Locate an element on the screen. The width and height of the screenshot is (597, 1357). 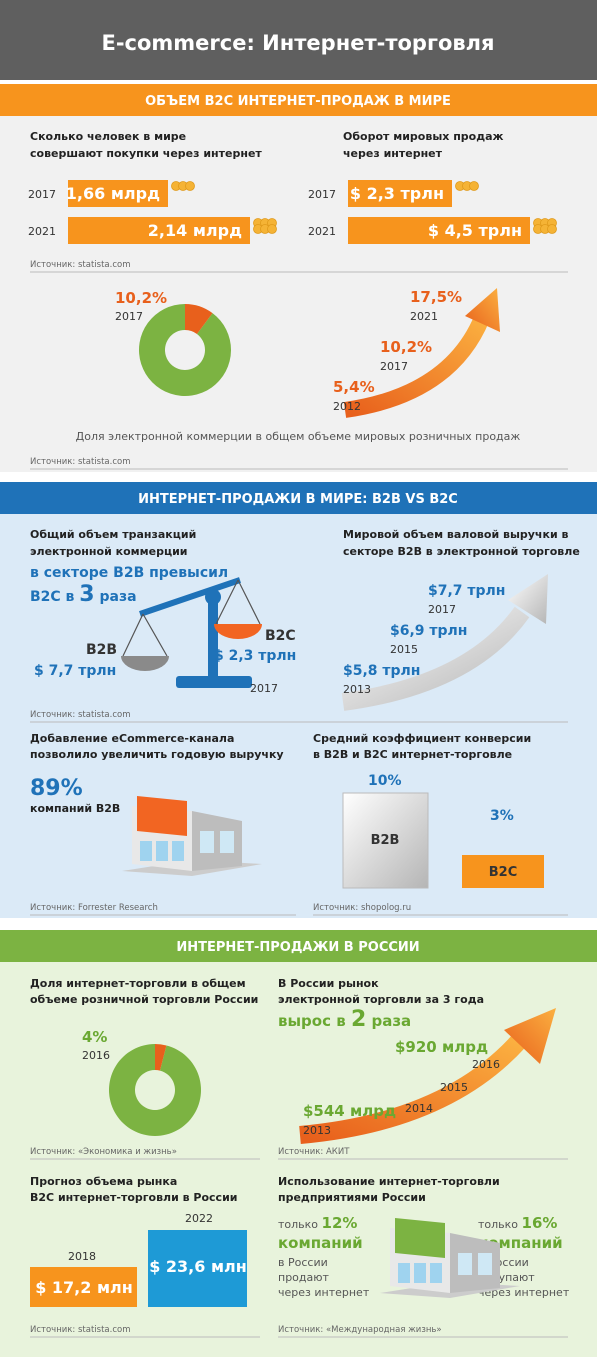
block-caption: через интернет is located at coordinates (393, 153).